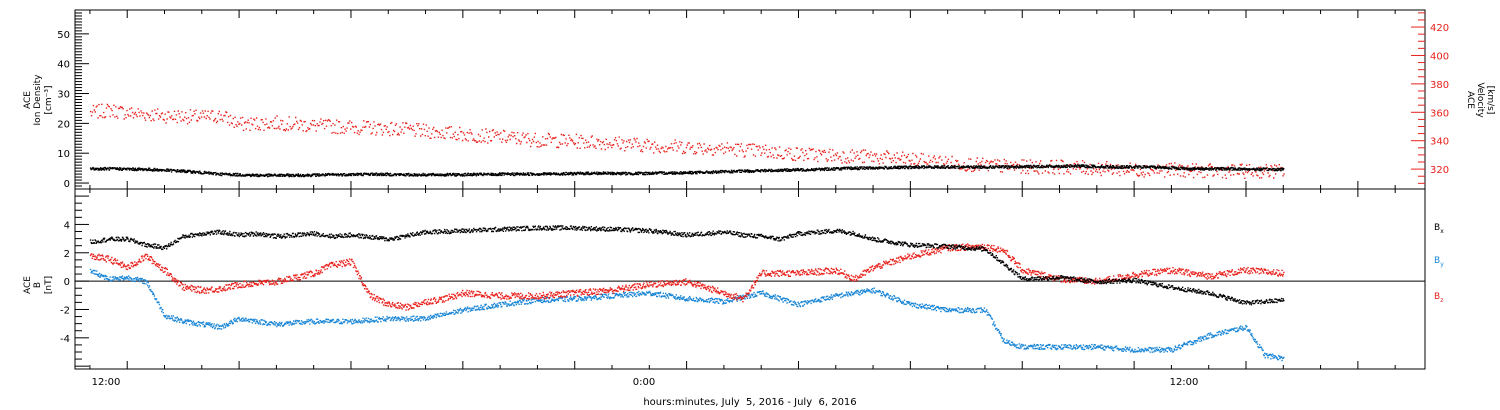  What do you see at coordinates (1184, 382) in the screenshot?
I see `x-tick-label-1200-day2: 12:00` at bounding box center [1184, 382].